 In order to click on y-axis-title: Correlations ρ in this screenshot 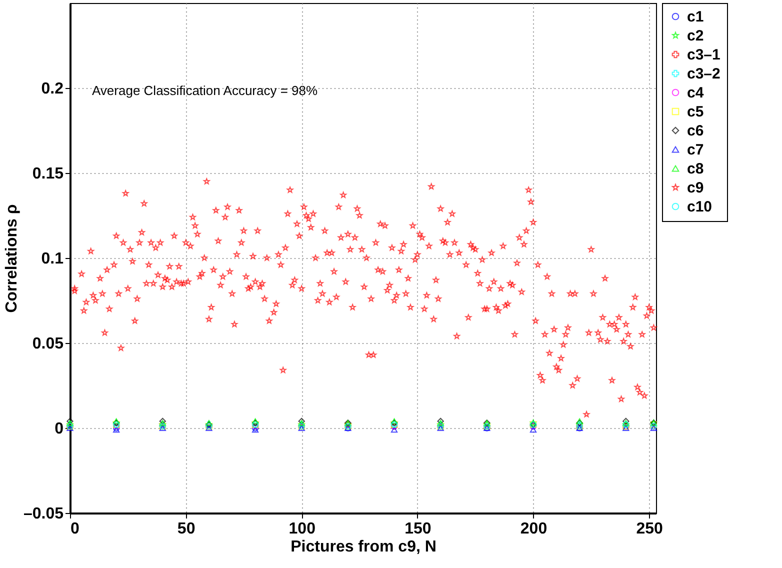, I will do `click(11, 258)`.